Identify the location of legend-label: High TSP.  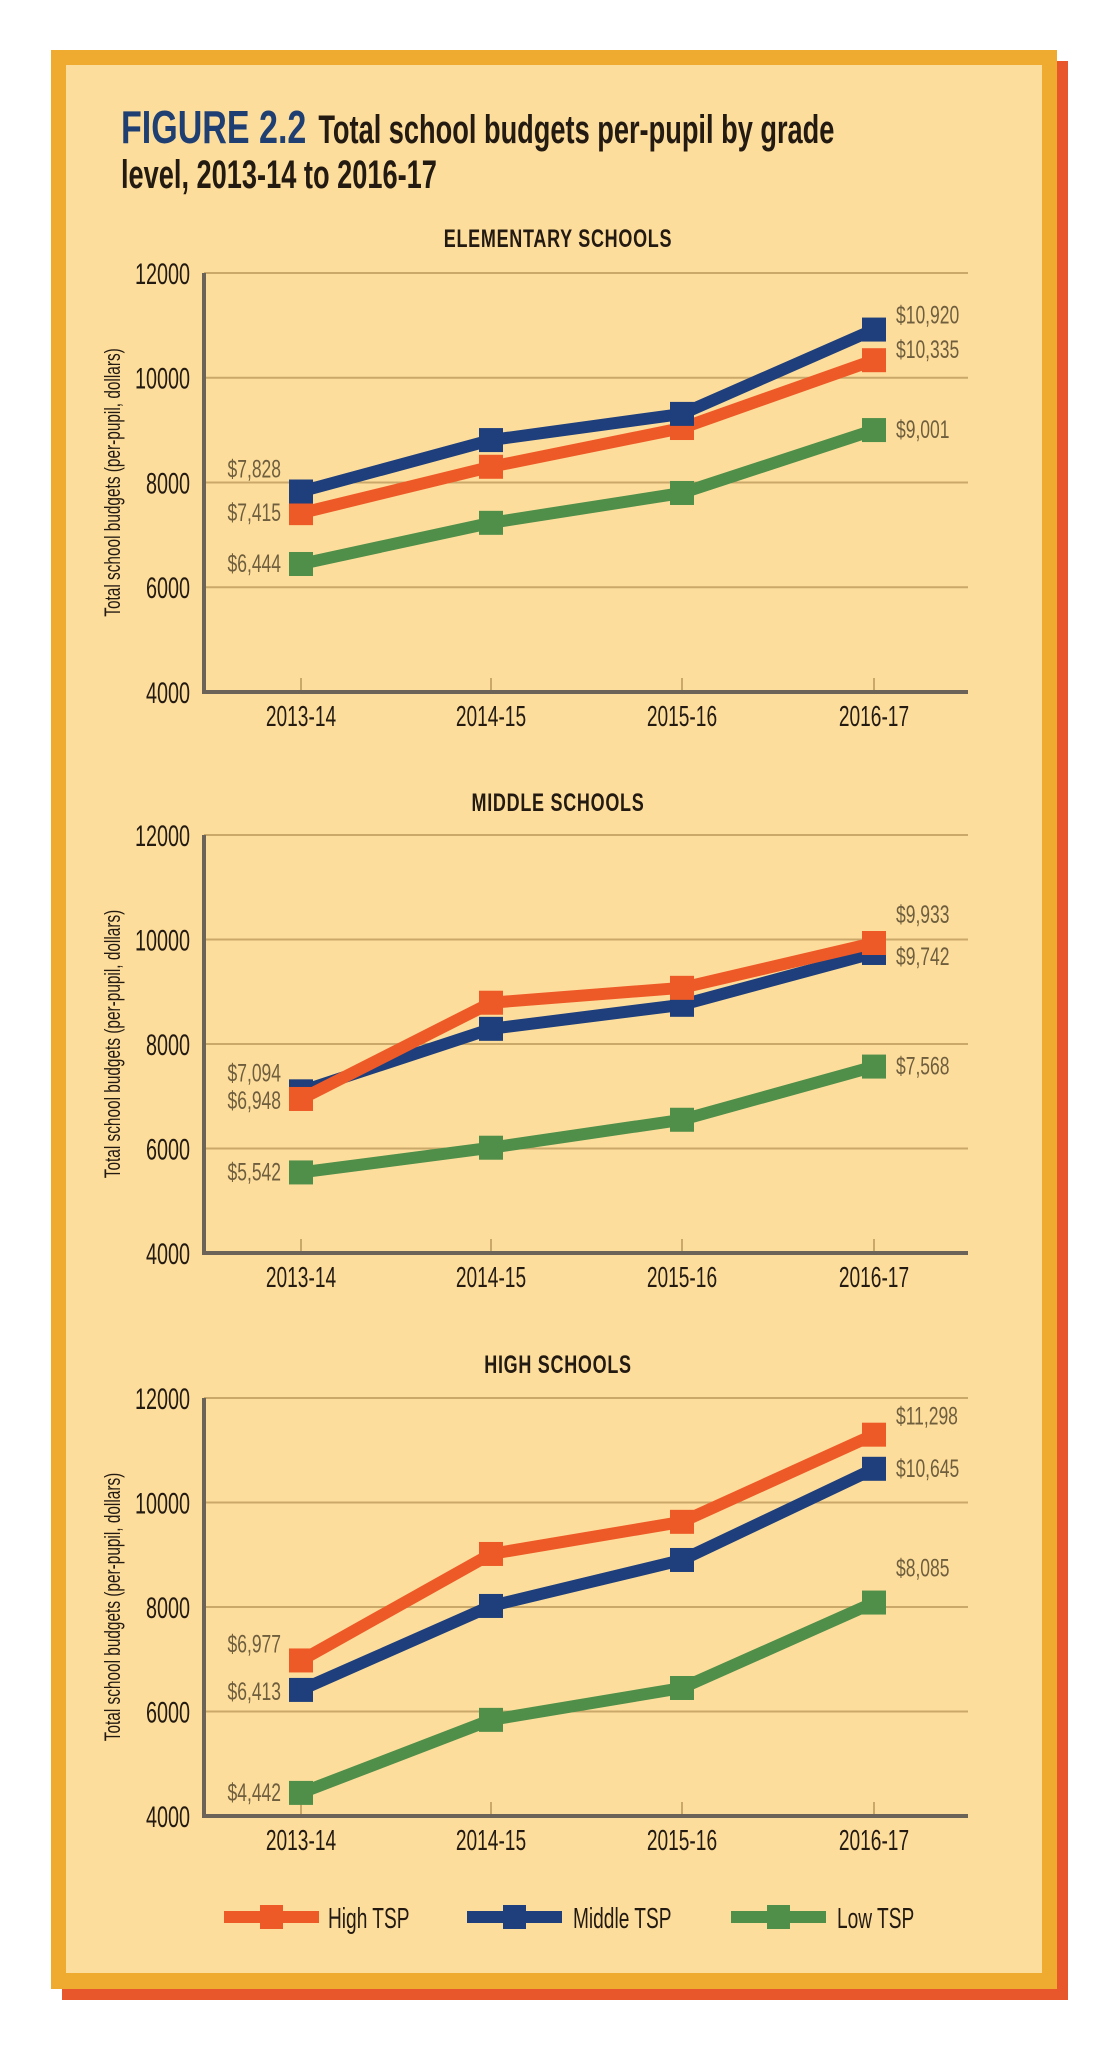
(368, 1919).